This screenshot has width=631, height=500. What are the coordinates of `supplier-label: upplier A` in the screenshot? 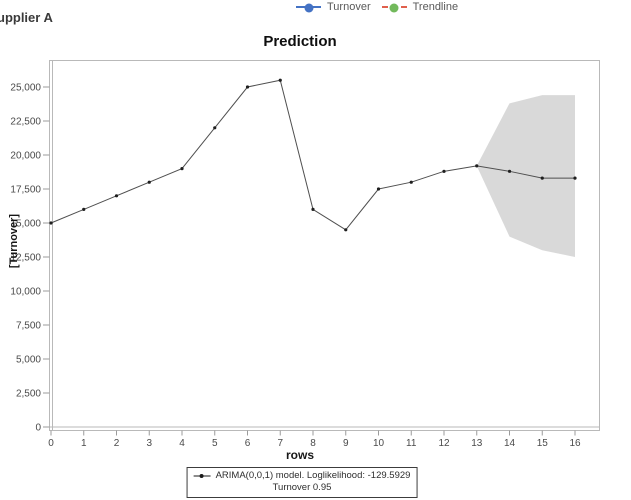 It's located at (26, 17).